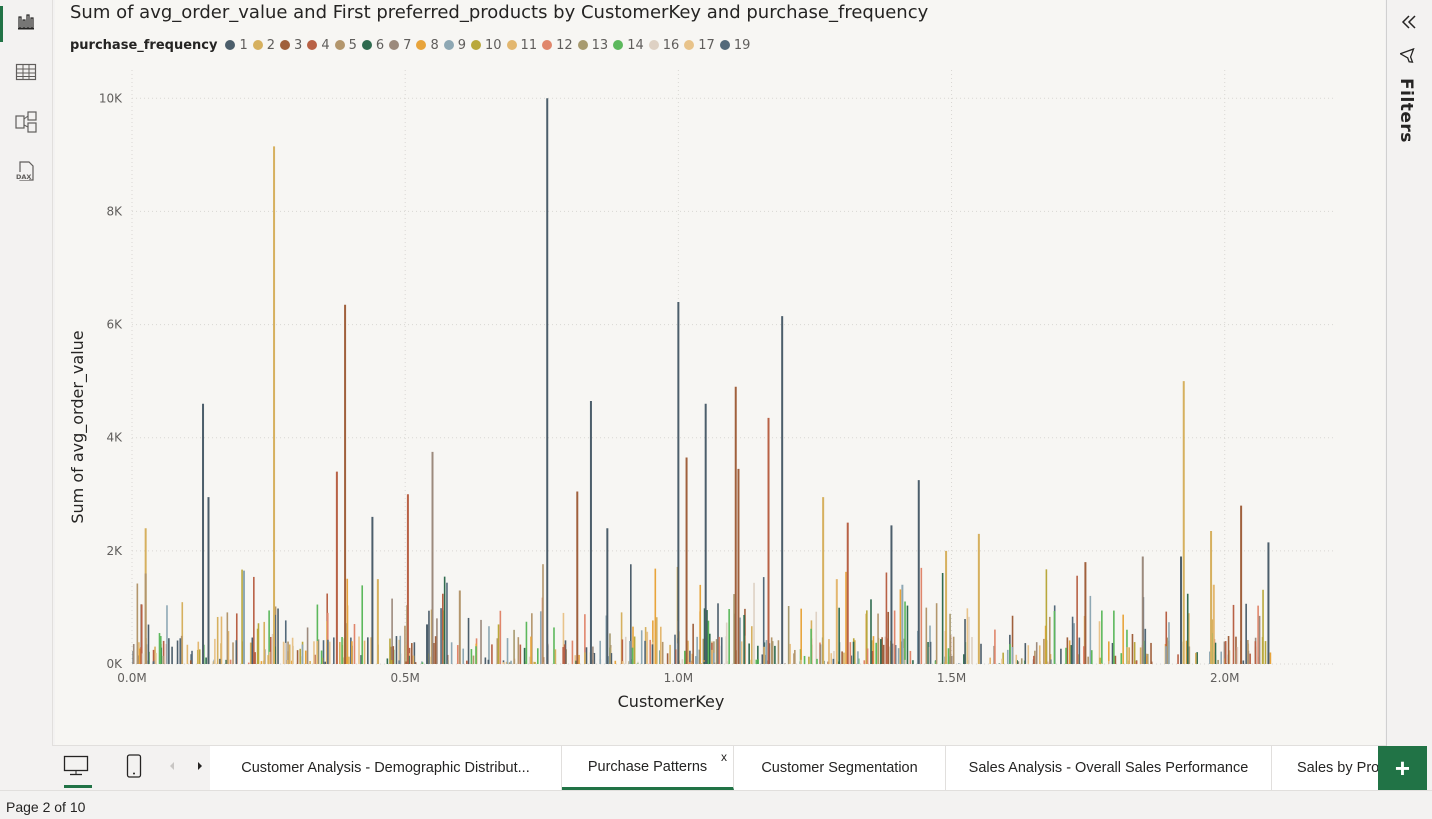  What do you see at coordinates (373, 45) in the screenshot?
I see `legend-item: 6` at bounding box center [373, 45].